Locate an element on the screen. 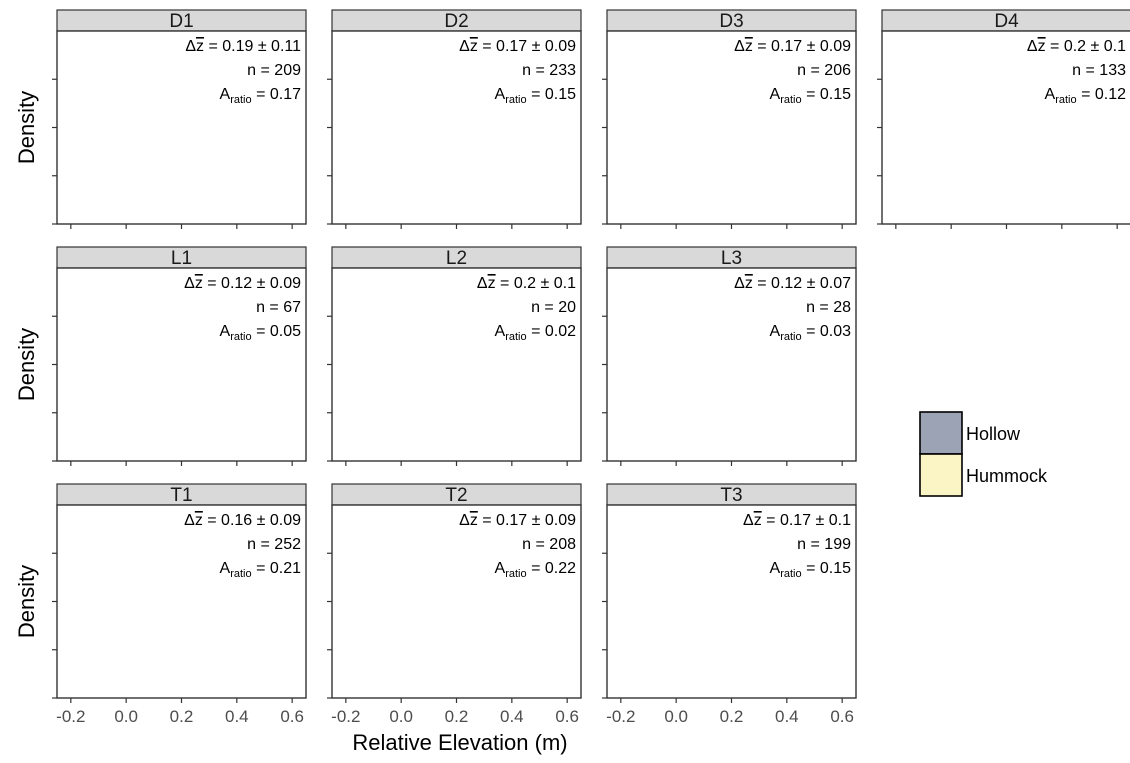 This screenshot has width=1130, height=763. annotation-dz: Δz = 0.17 ± 0.1 is located at coordinates (797, 520).